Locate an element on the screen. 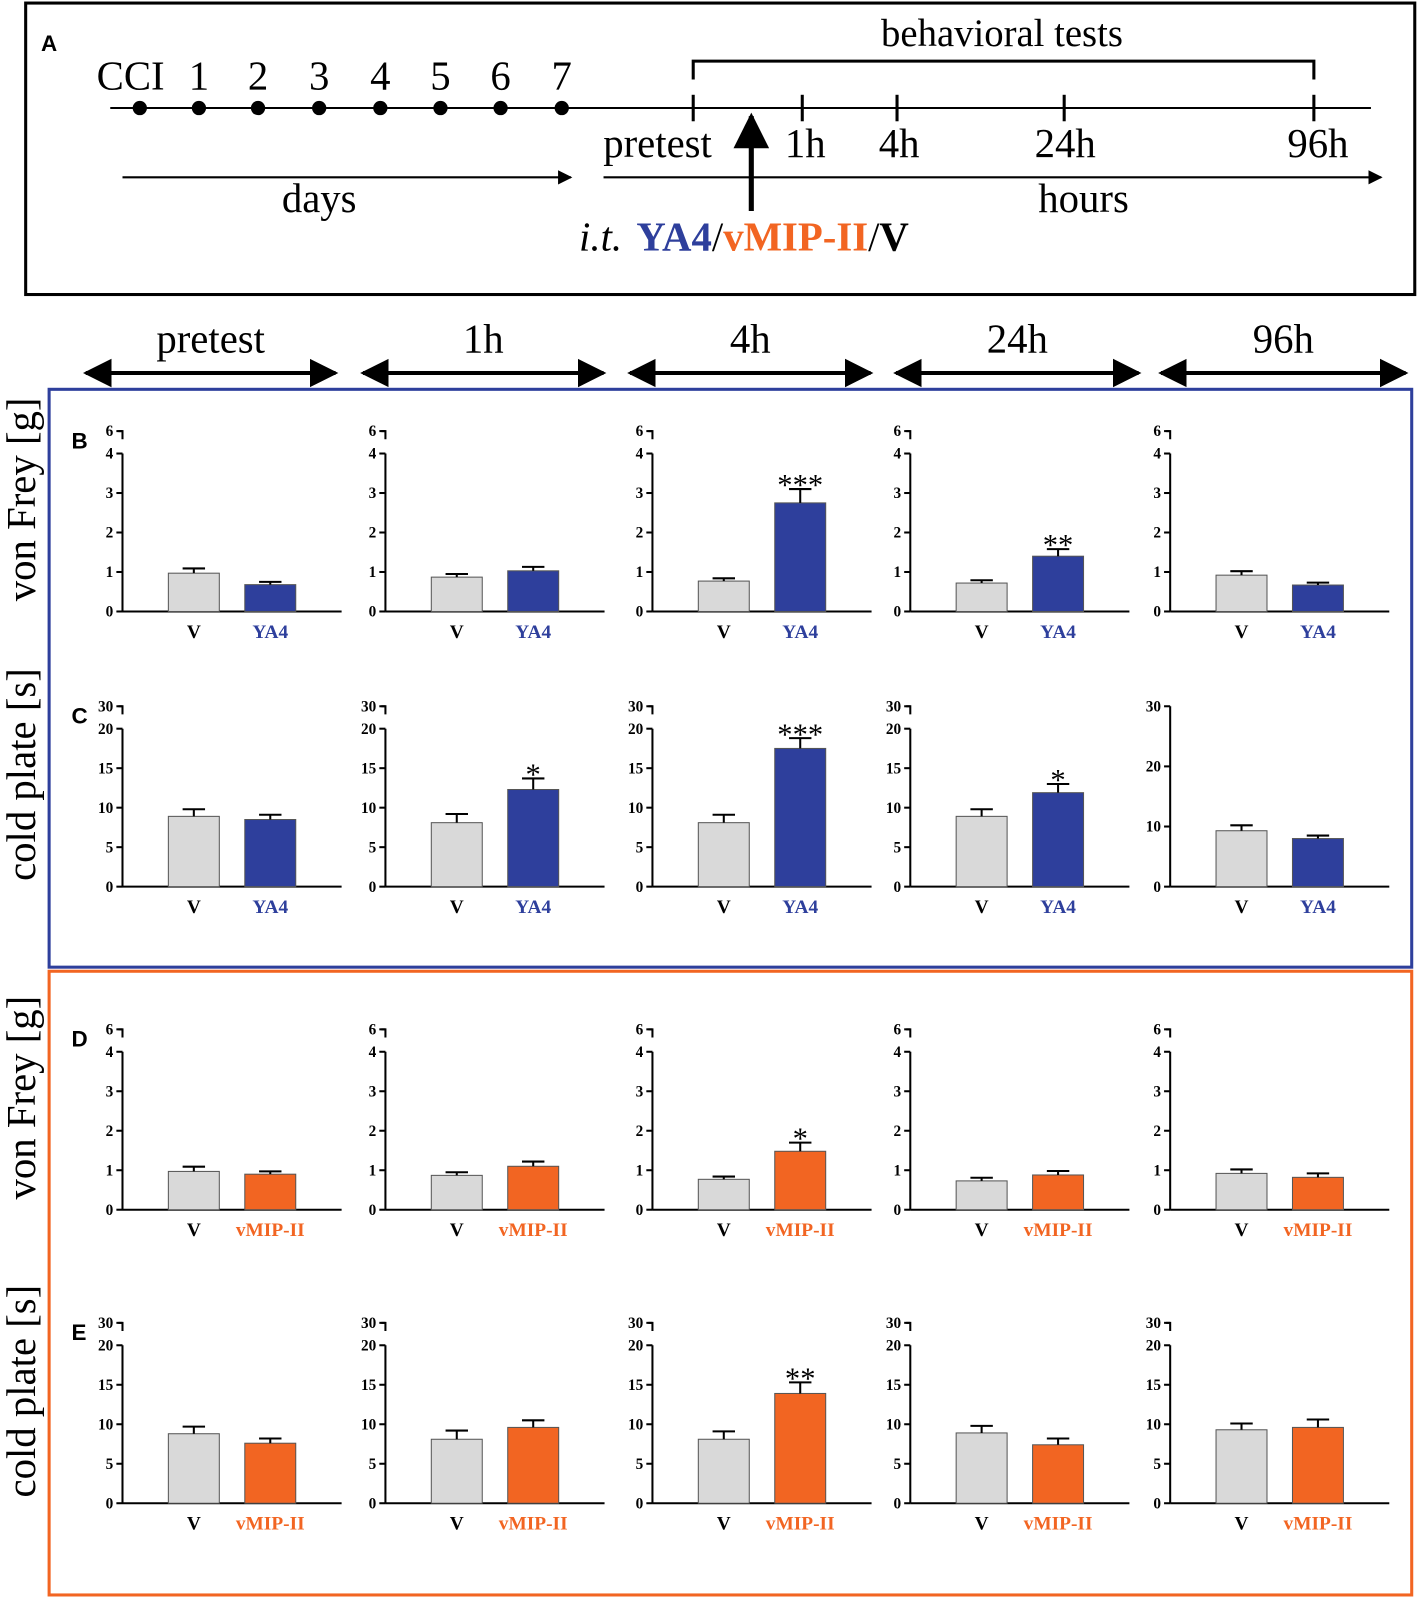 The height and width of the screenshot is (1597, 1417). bar-chart: 0 1 2 3 4 6 V ** YA4 is located at coordinates (1011, 533).